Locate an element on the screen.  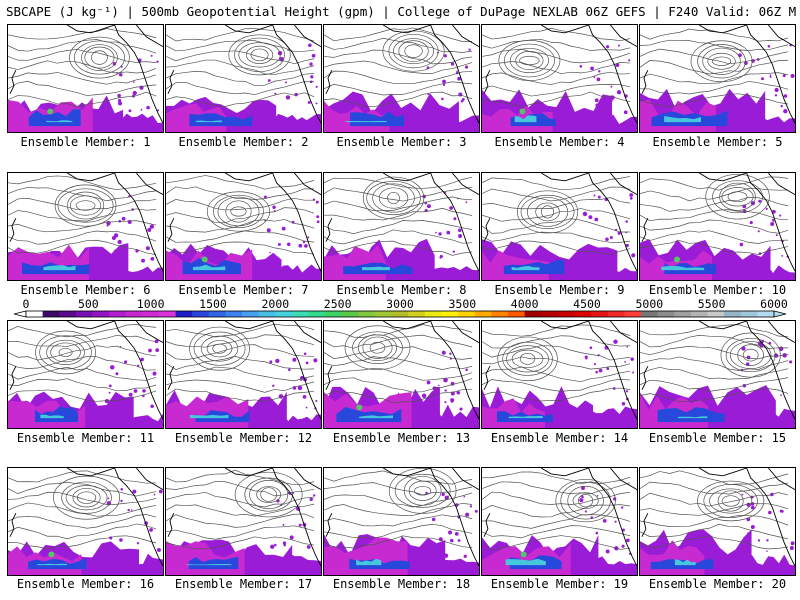
ensemble-member-caption: Ensemble Member: 19 is located at coordinates (559, 584).